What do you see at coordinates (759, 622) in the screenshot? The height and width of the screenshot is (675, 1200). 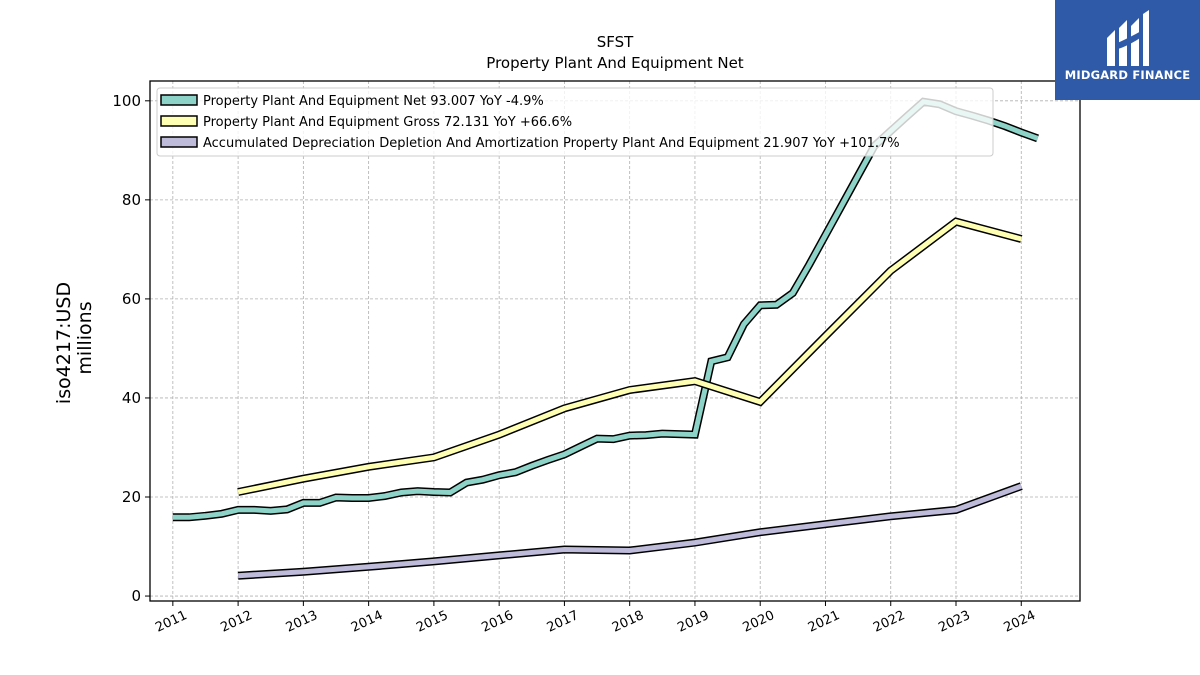 I see `x-tick-label: 2020` at bounding box center [759, 622].